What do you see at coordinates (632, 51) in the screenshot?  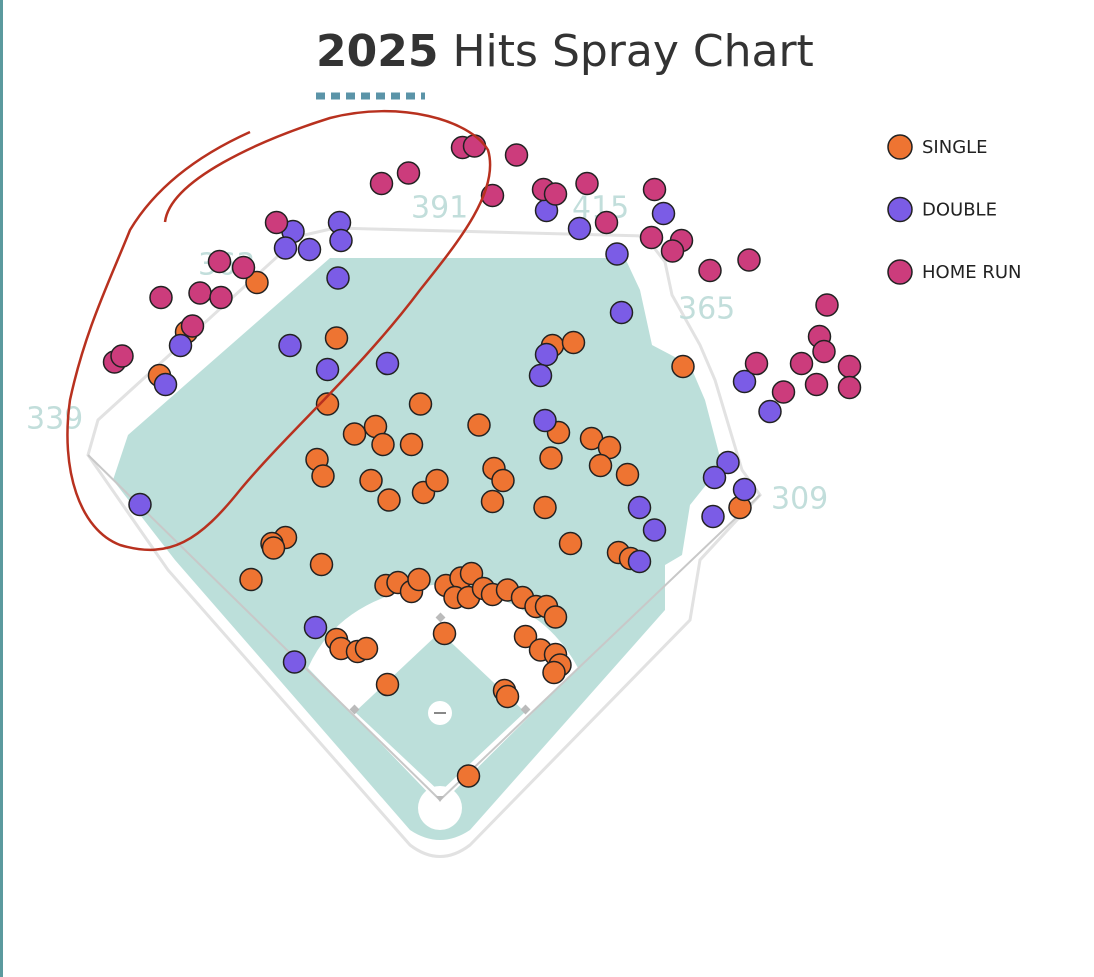 I see `title-text: Hits Spray Chart` at bounding box center [632, 51].